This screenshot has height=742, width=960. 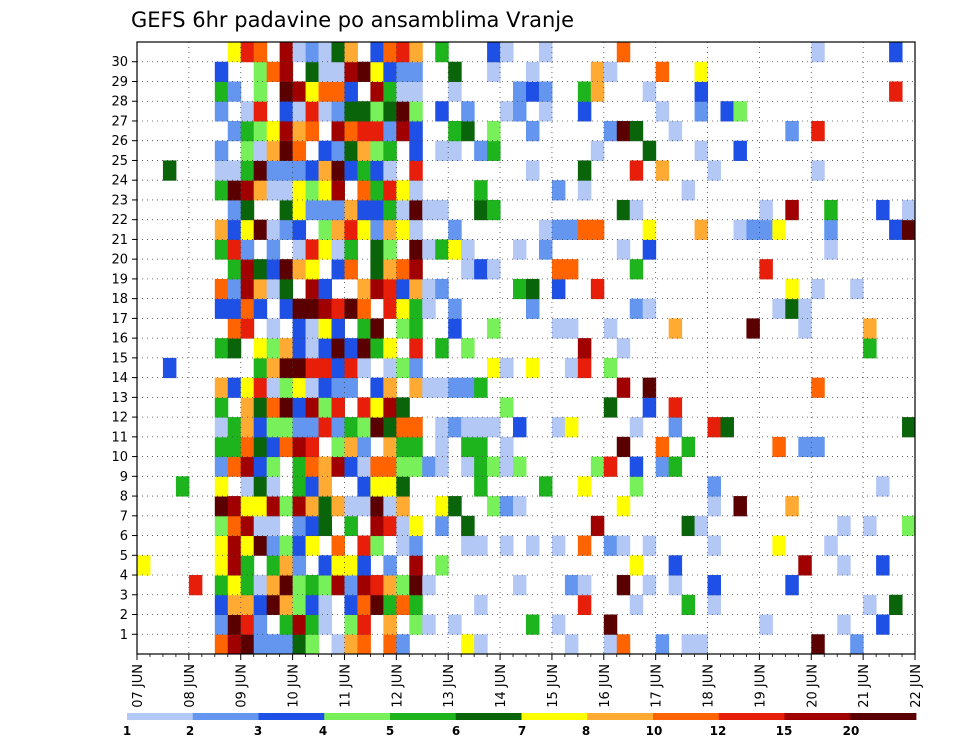 I want to click on x-tick-label: 22 JUN, so click(x=916, y=686).